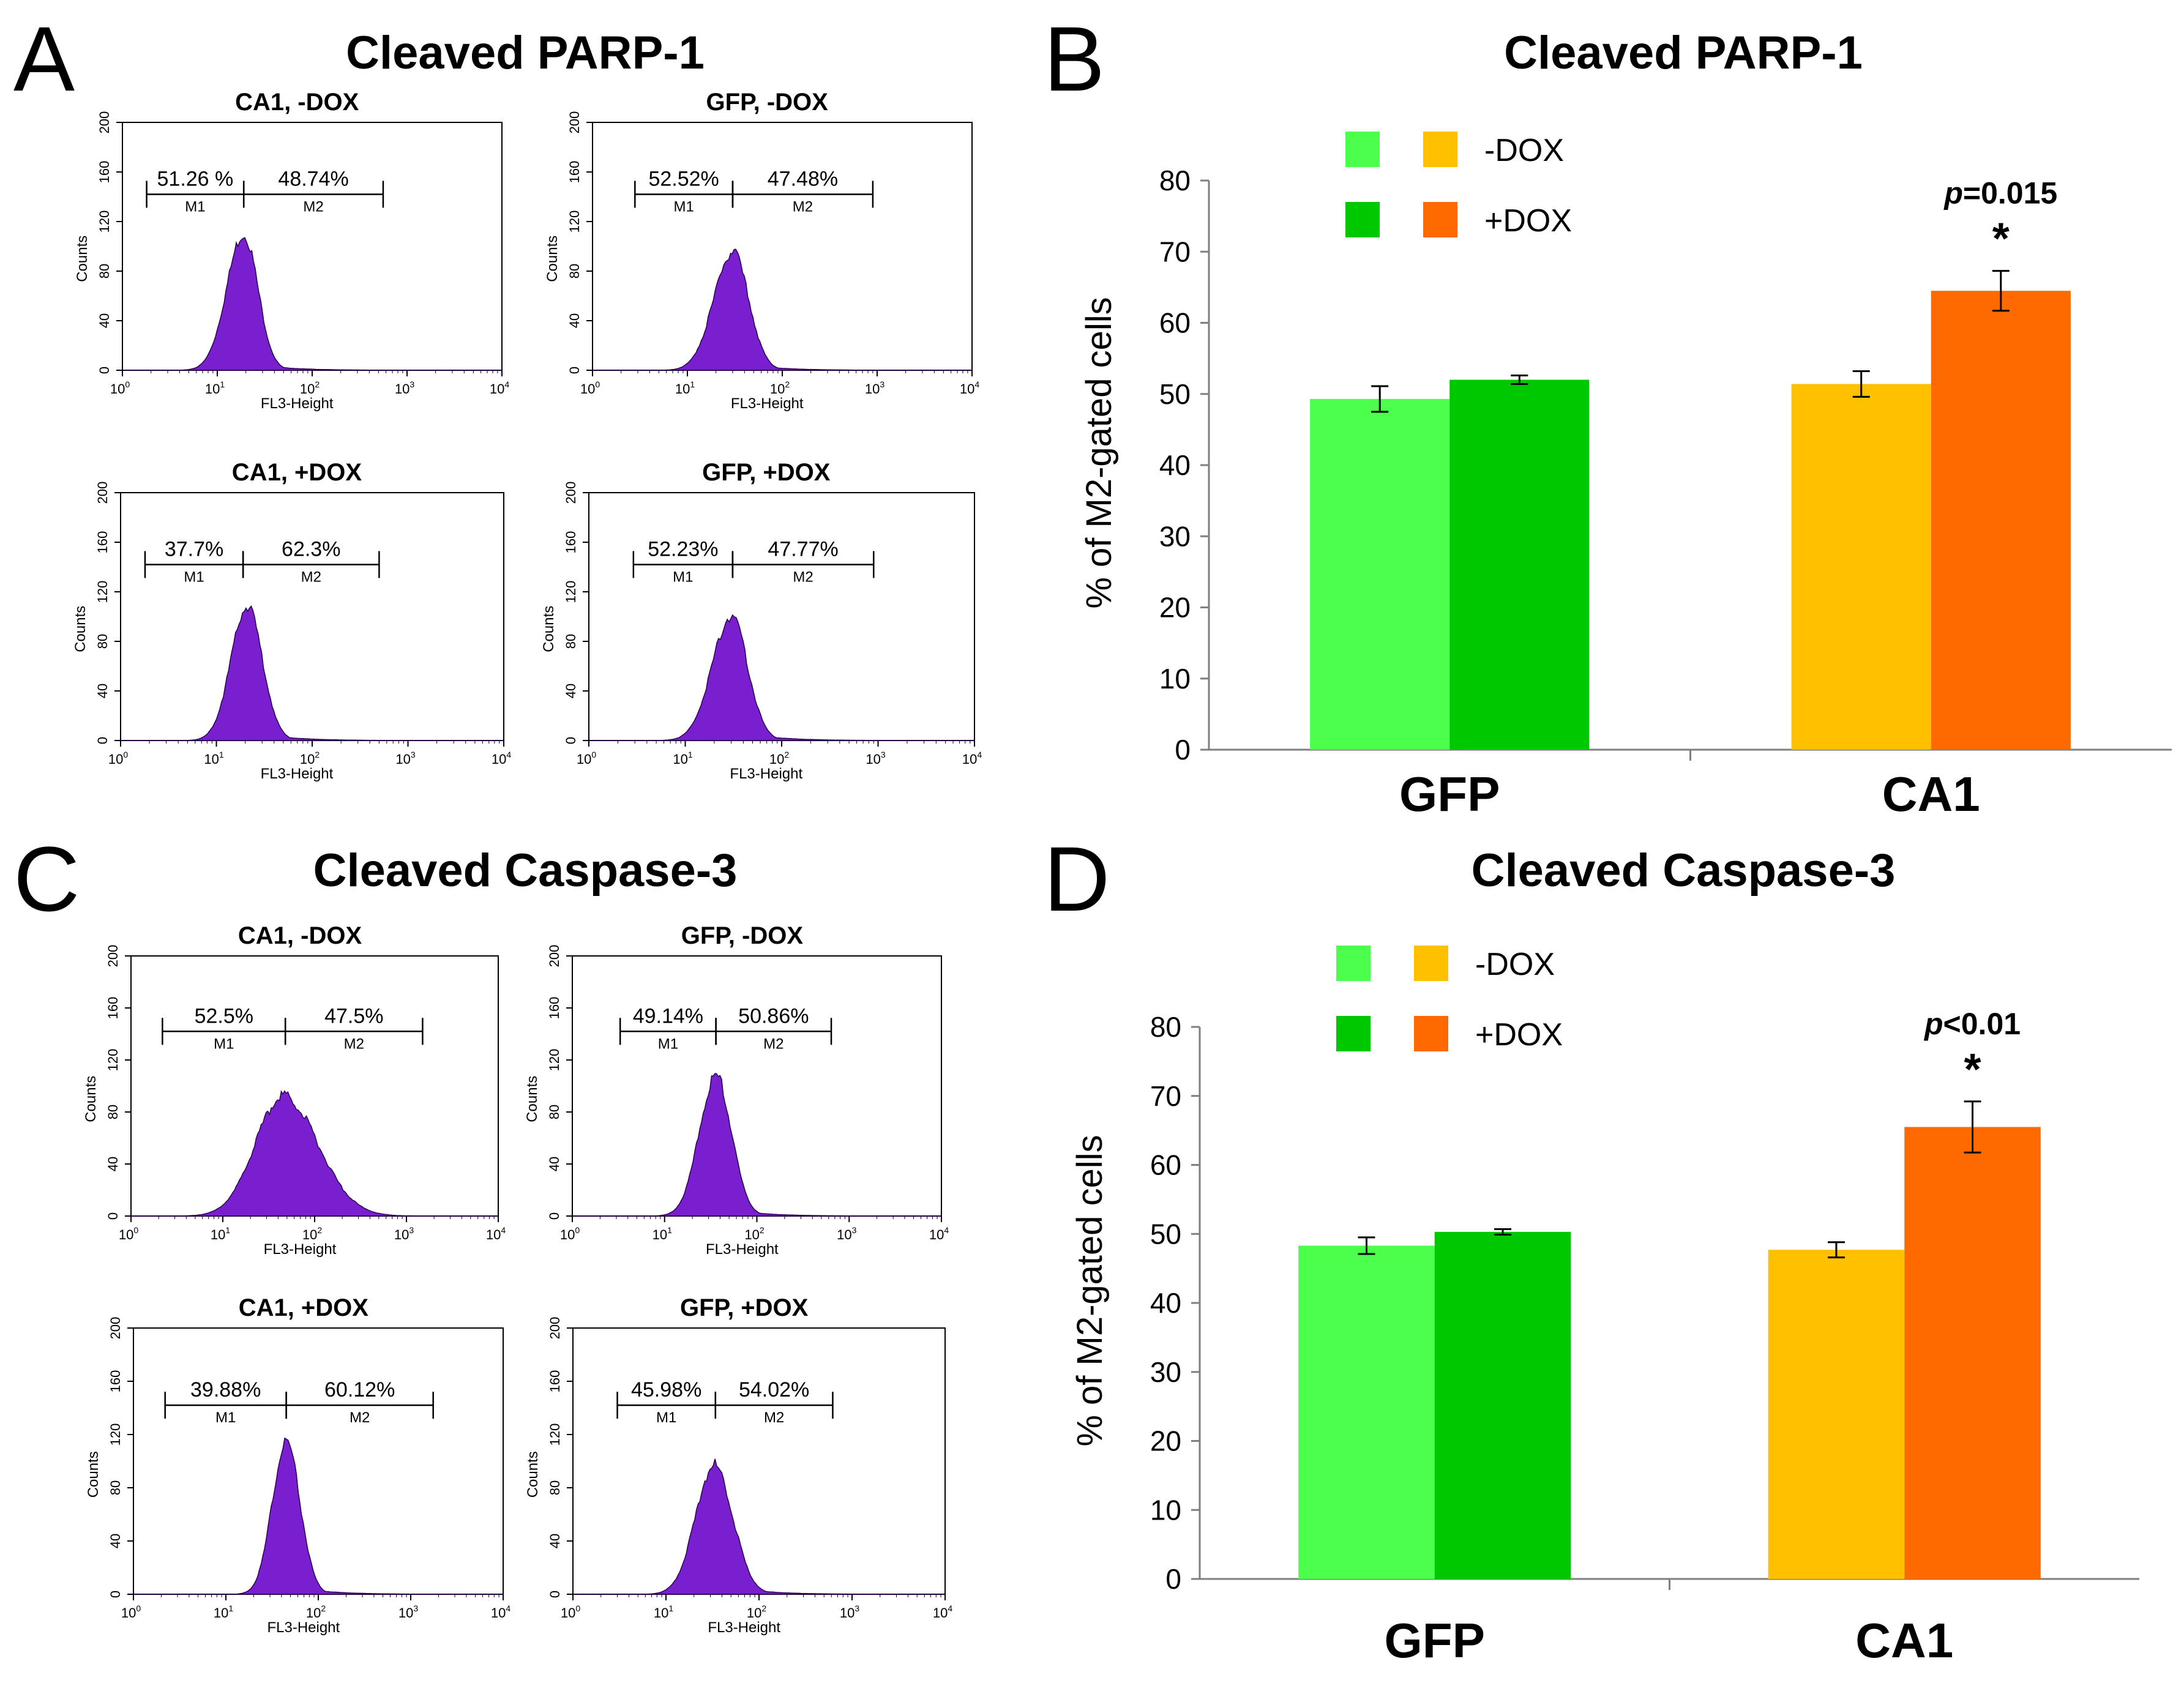 The width and height of the screenshot is (2184, 1694). Describe the element at coordinates (1165, 1096) in the screenshot. I see `y-tick-label: 70` at that location.